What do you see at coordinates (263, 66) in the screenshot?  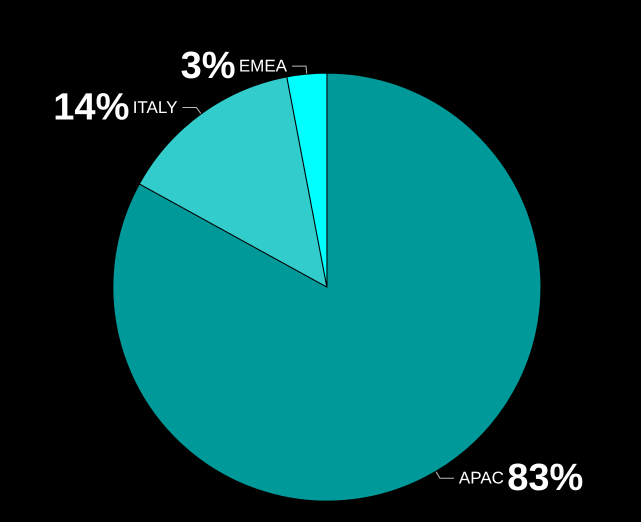 I see `slice-label: EMEA` at bounding box center [263, 66].